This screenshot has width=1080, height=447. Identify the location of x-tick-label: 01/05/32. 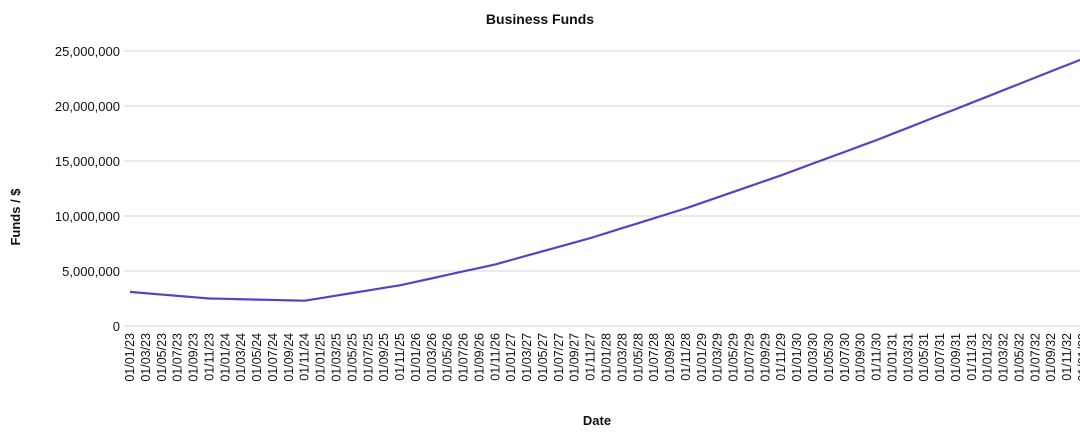
(1019, 357).